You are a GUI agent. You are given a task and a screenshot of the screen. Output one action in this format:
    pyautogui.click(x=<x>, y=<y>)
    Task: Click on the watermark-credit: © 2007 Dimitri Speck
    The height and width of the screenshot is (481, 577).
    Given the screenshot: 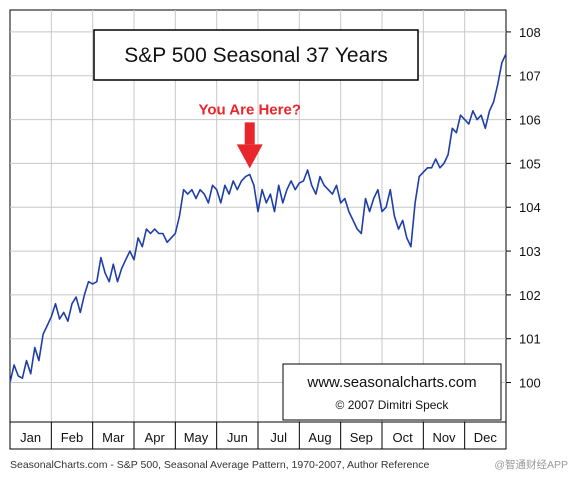 What is the action you would take?
    pyautogui.click(x=393, y=405)
    